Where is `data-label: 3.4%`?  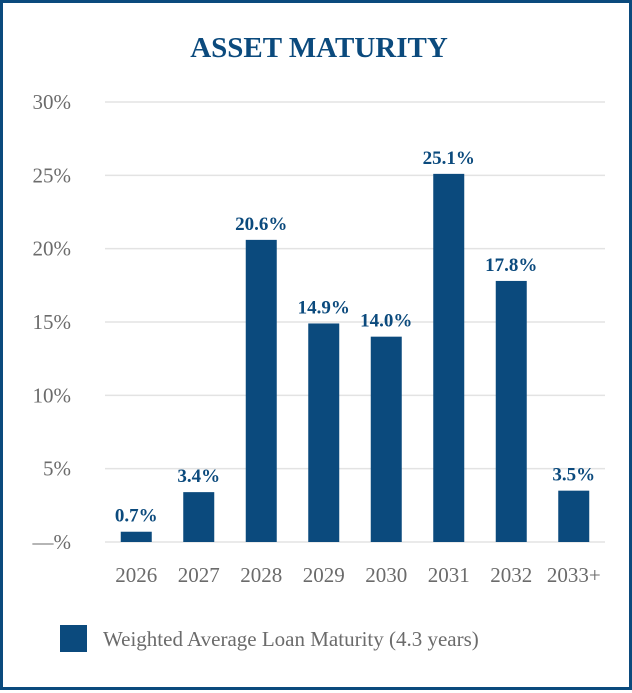
data-label: 3.4% is located at coordinates (198, 476).